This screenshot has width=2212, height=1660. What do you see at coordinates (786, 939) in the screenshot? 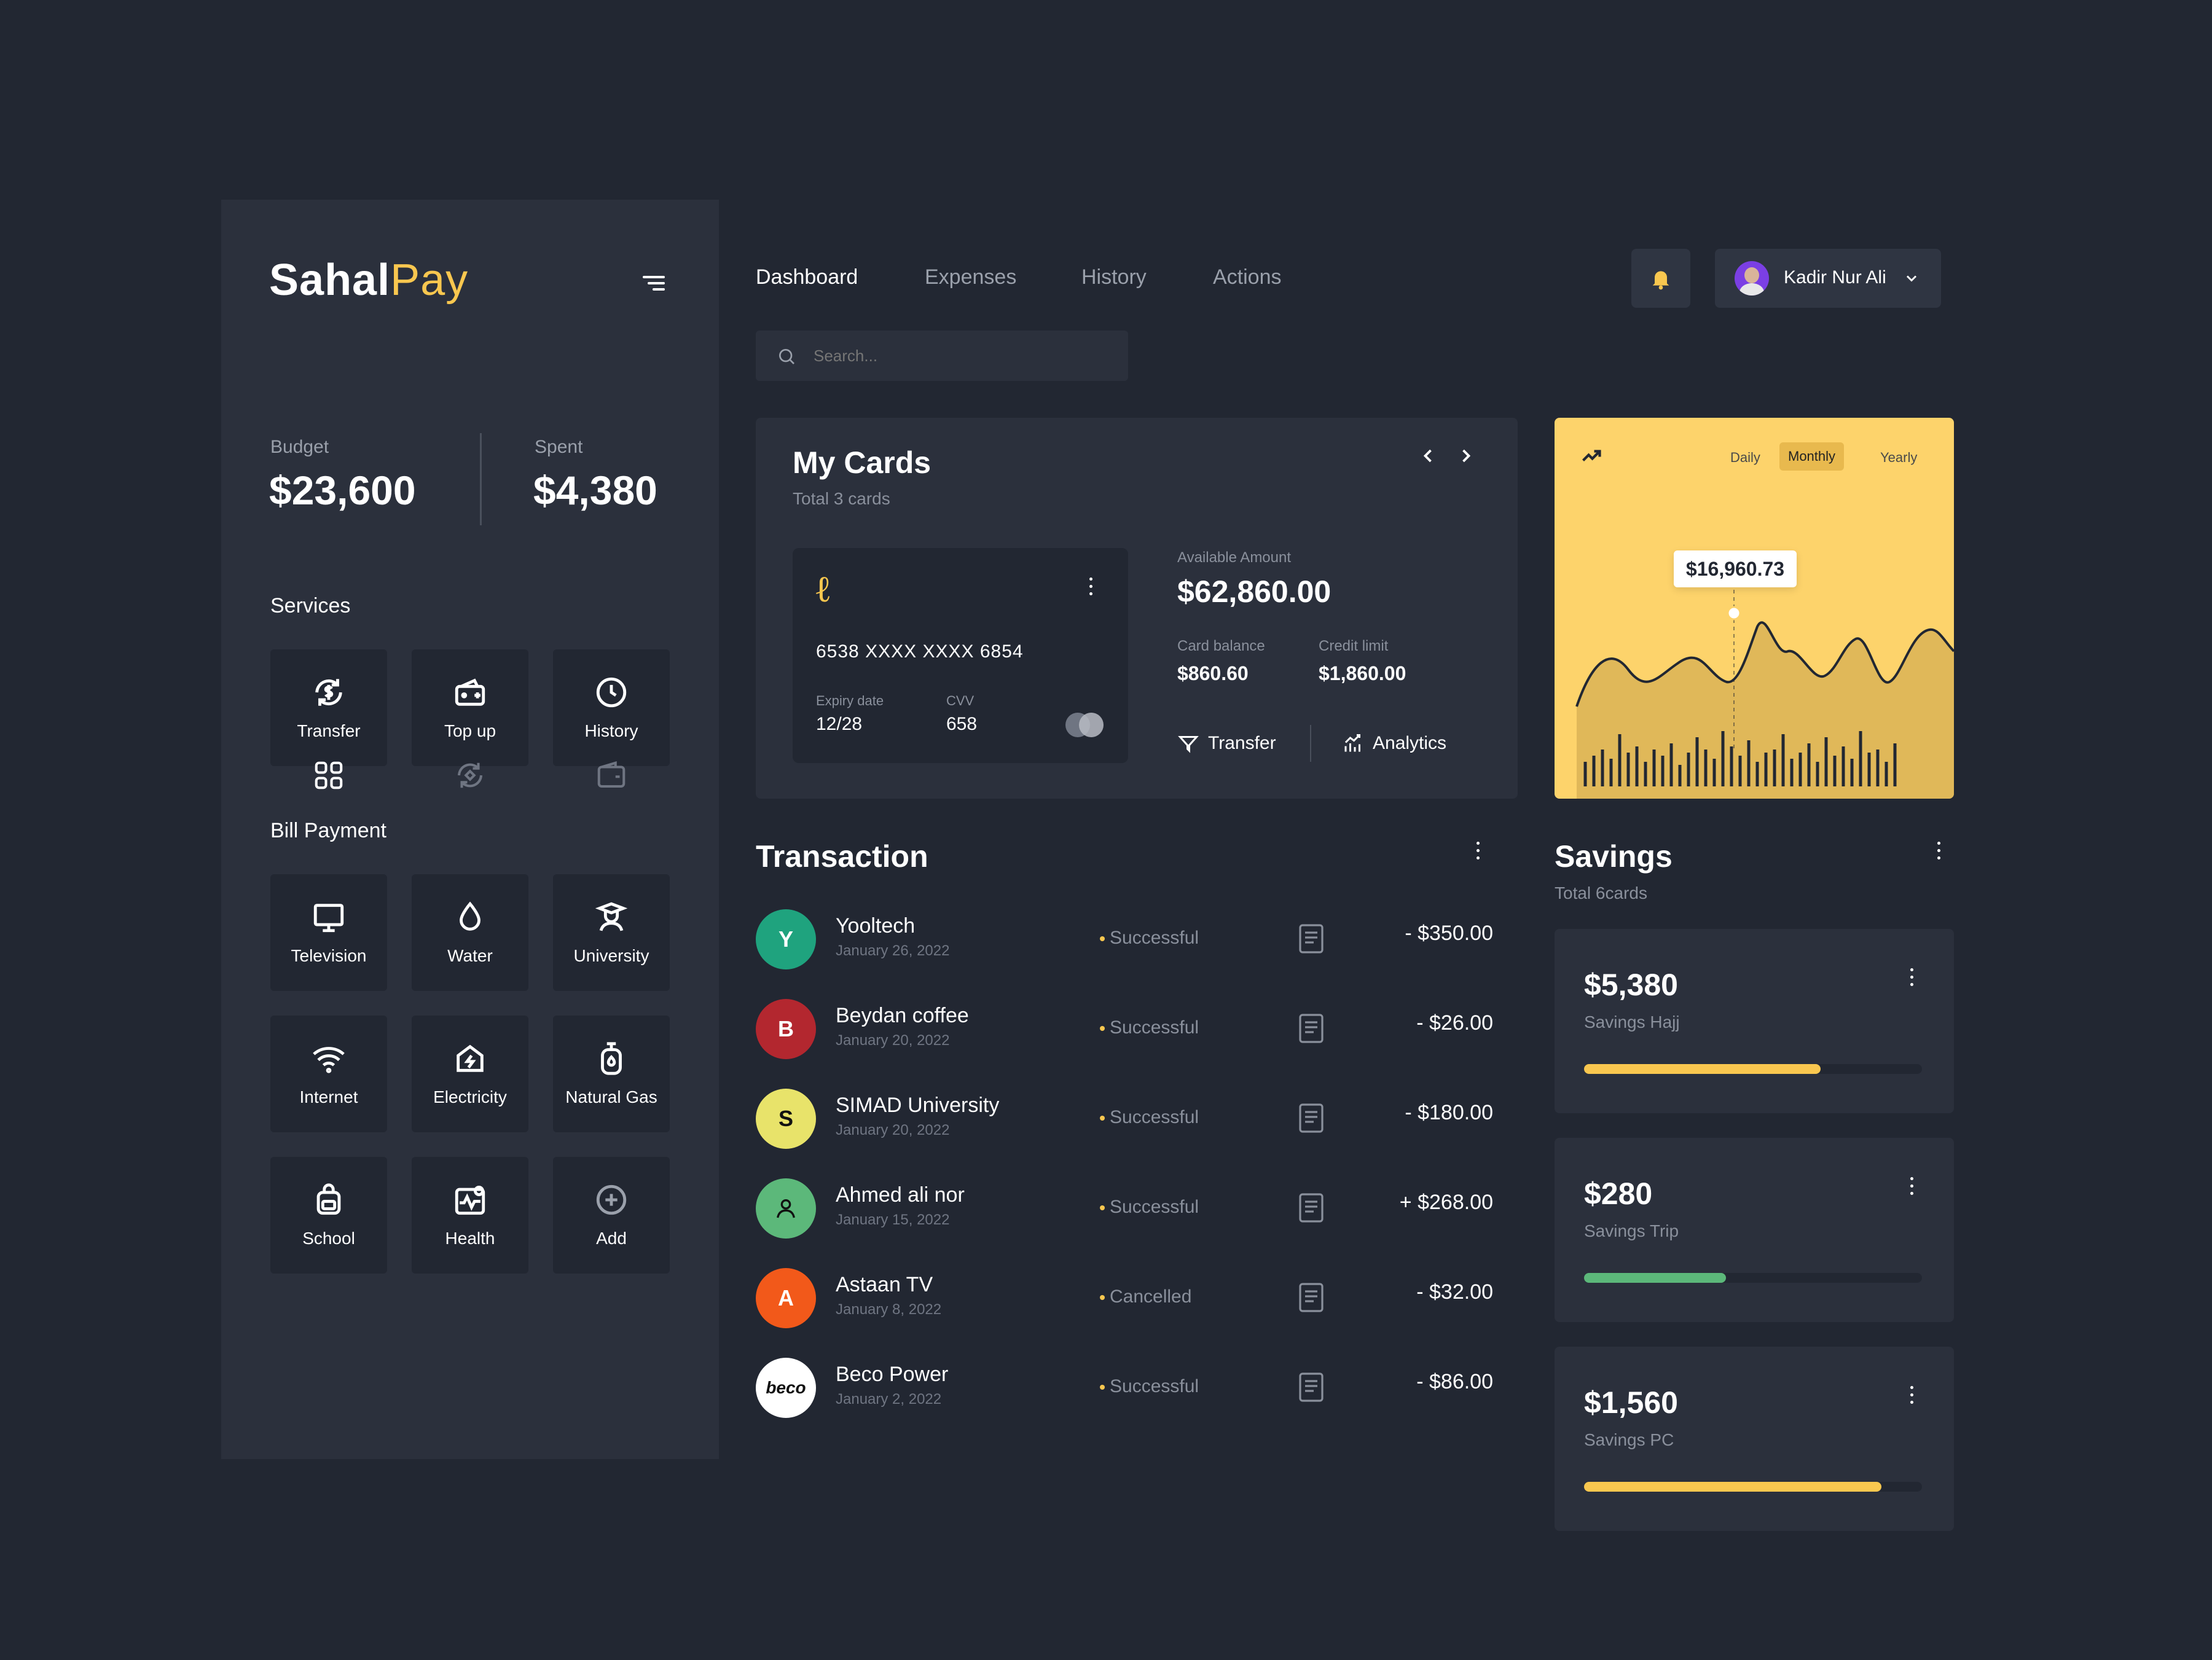
I see `merchant-logo-icon: Y` at bounding box center [786, 939].